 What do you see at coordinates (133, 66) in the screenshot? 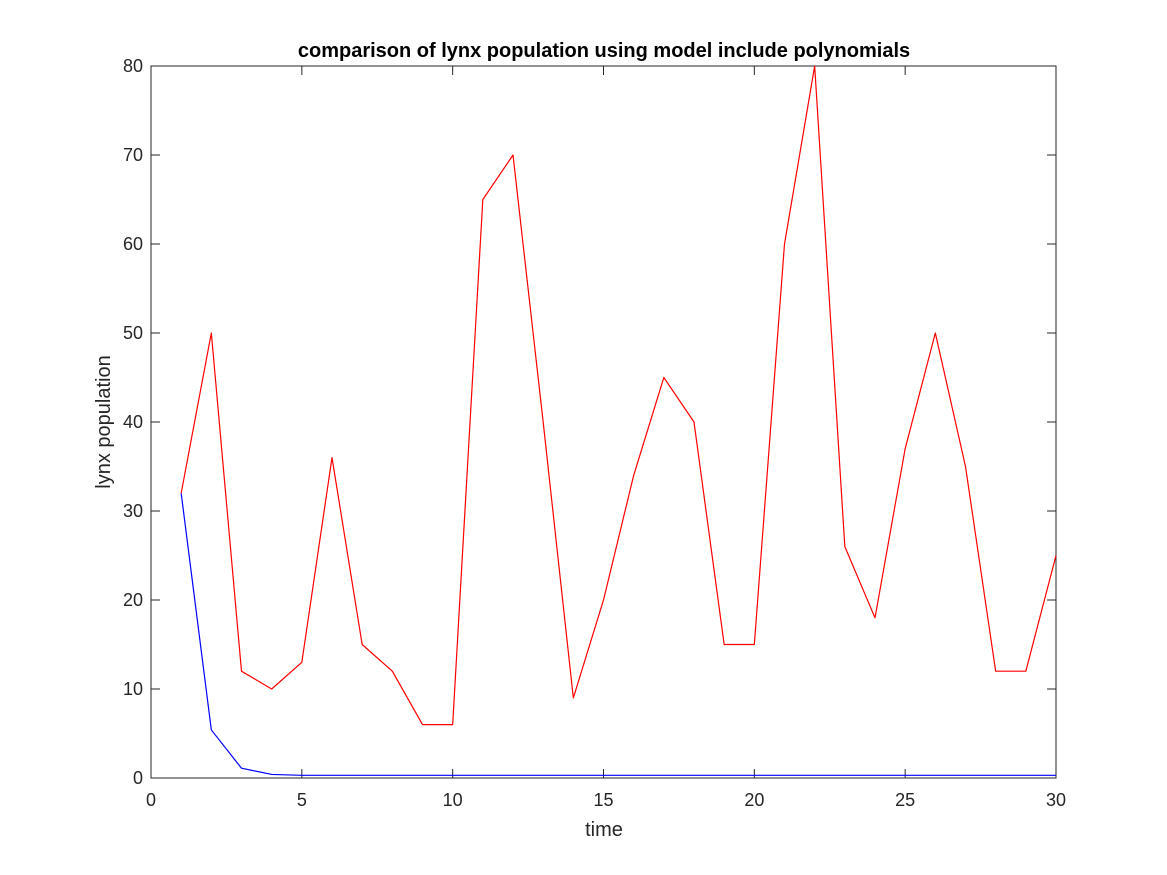
I see `y-tick-label: 80` at bounding box center [133, 66].